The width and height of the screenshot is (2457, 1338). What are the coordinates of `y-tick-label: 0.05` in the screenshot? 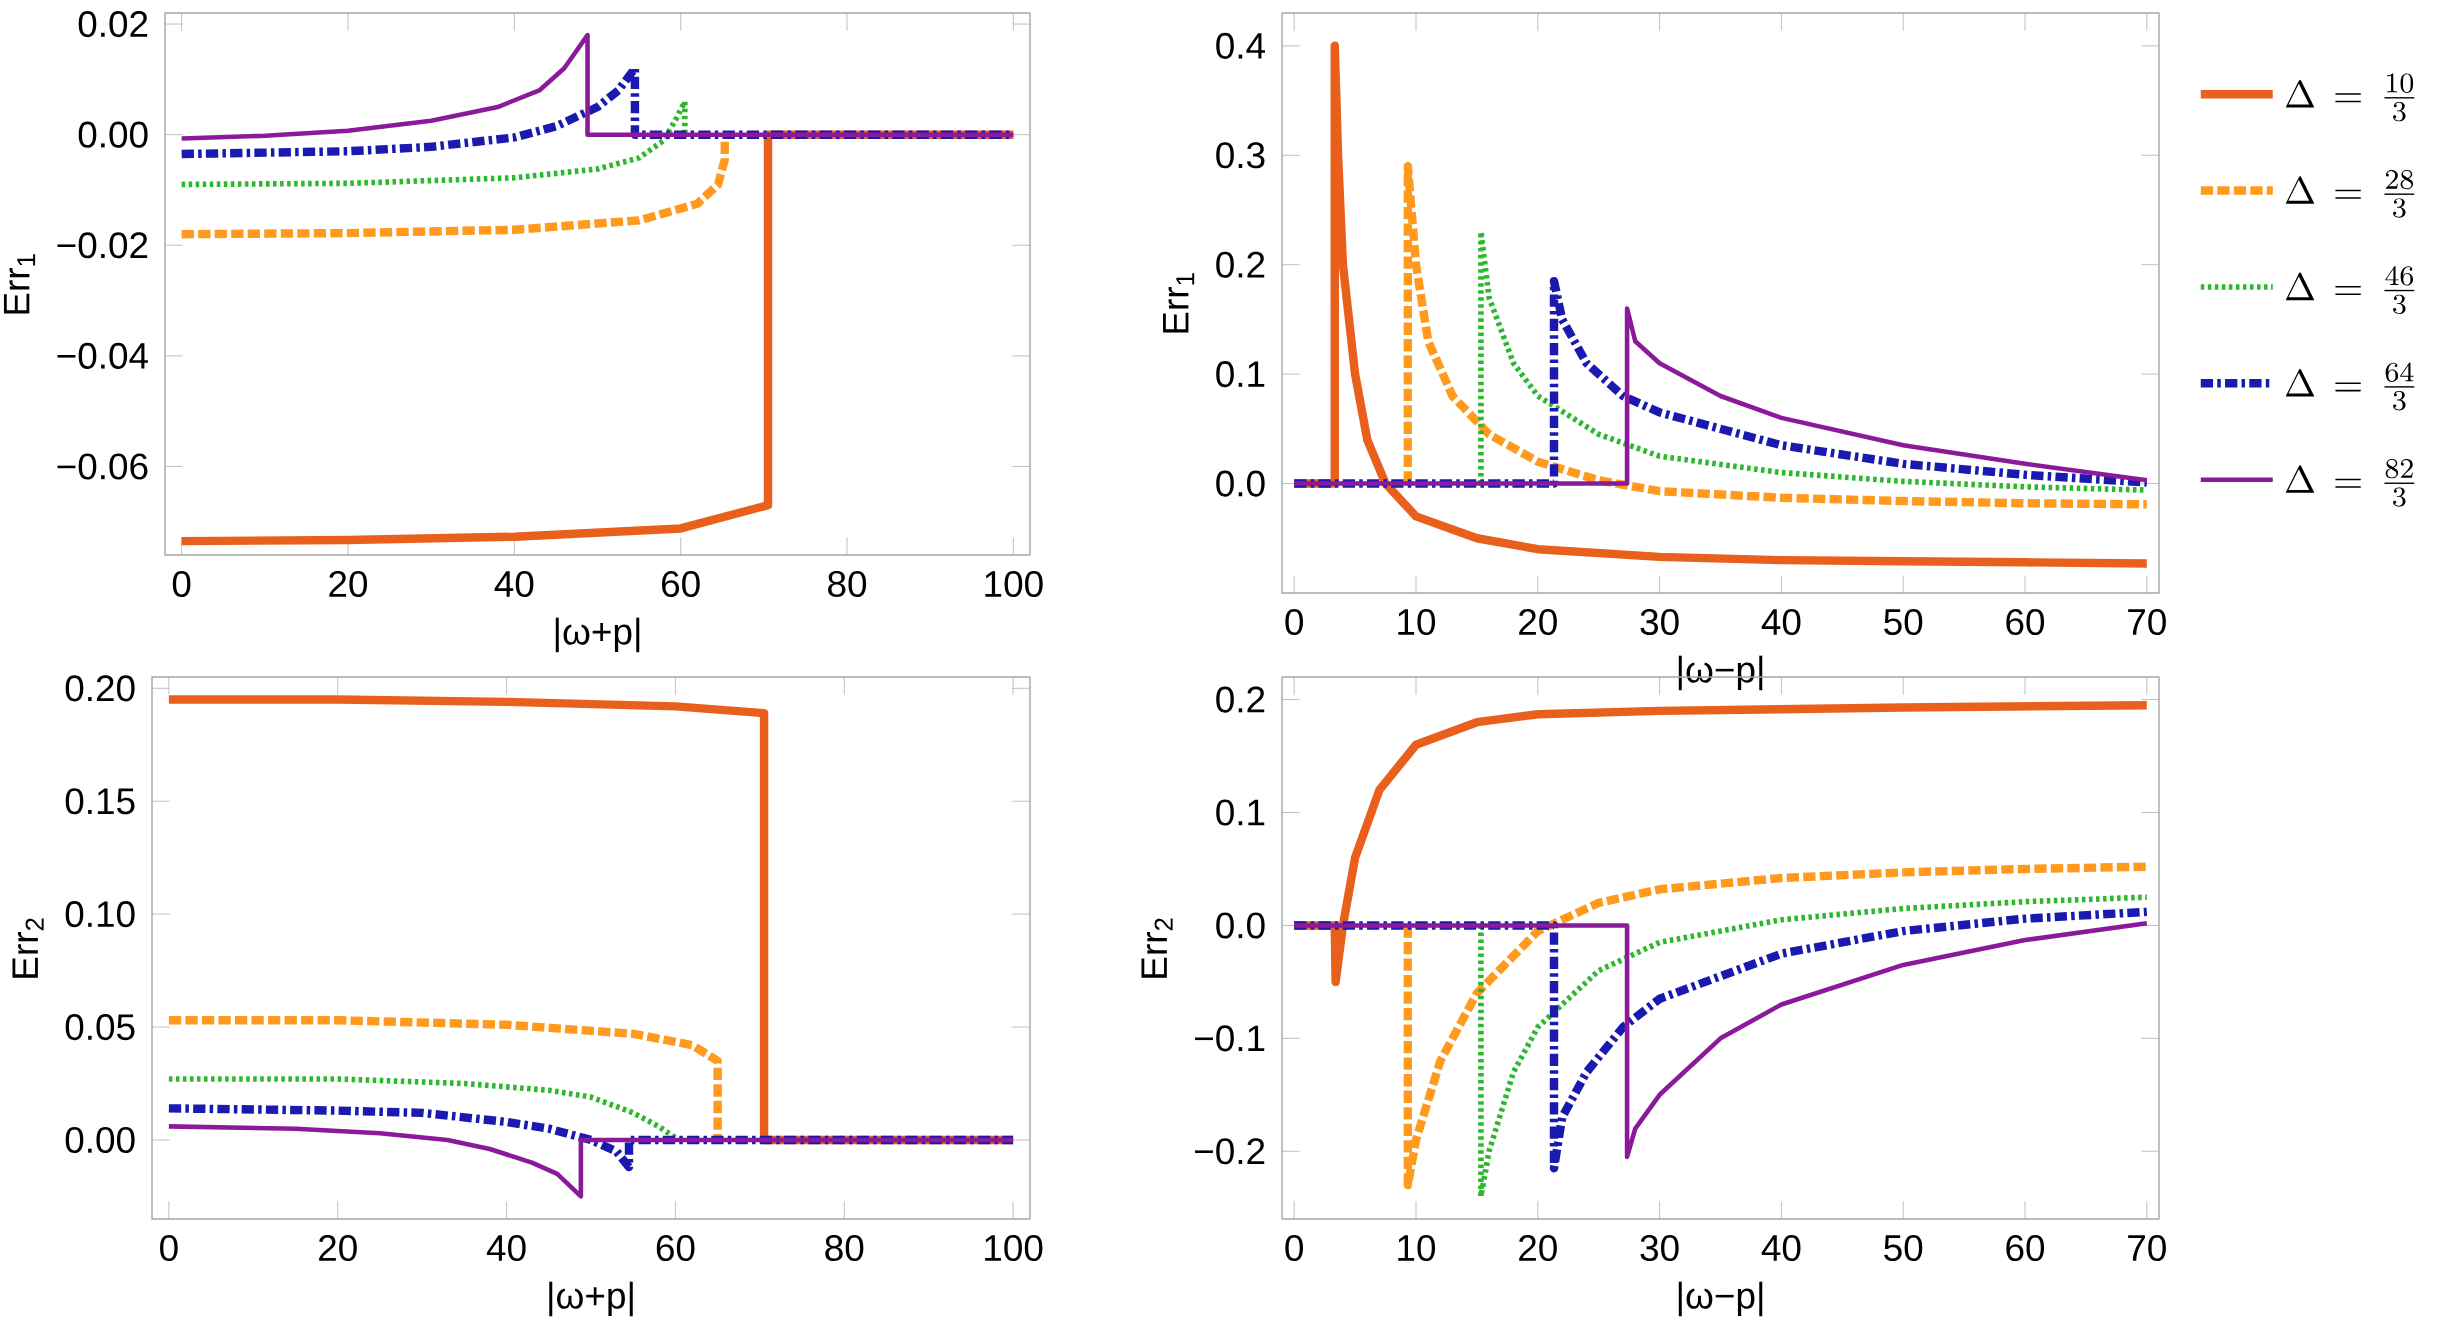 It's located at (100, 1027).